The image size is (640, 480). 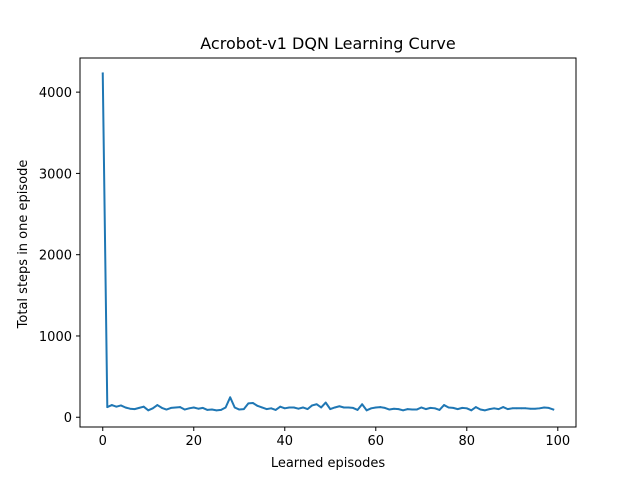 I want to click on y-tick-label: 4000, so click(x=55, y=93).